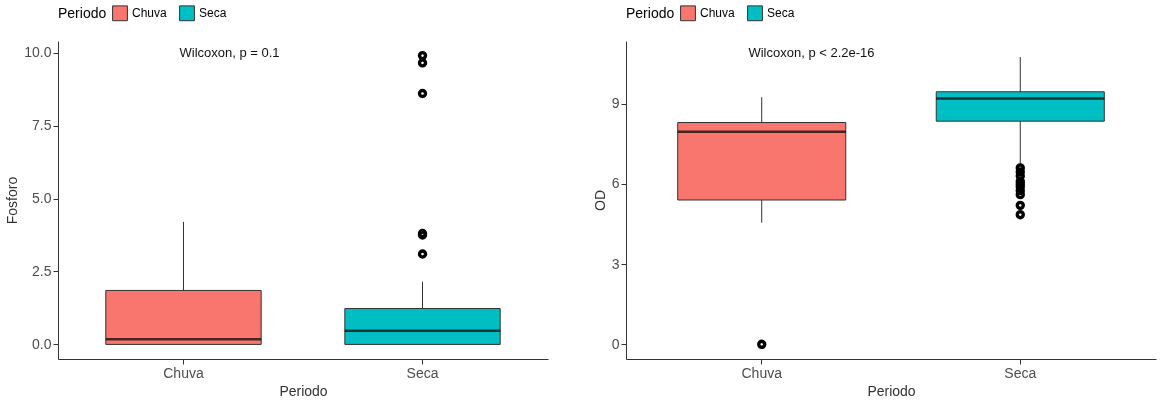 This screenshot has height=419, width=1166. I want to click on y-tick-label: 9, so click(615, 103).